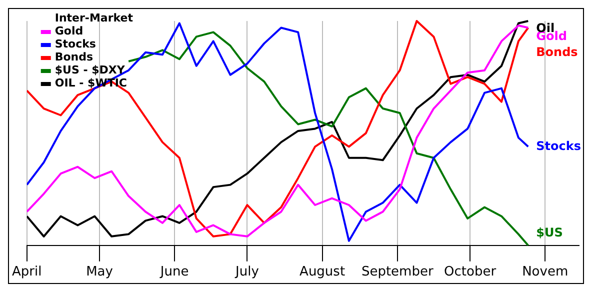  I want to click on annotation: $US, so click(549, 233).